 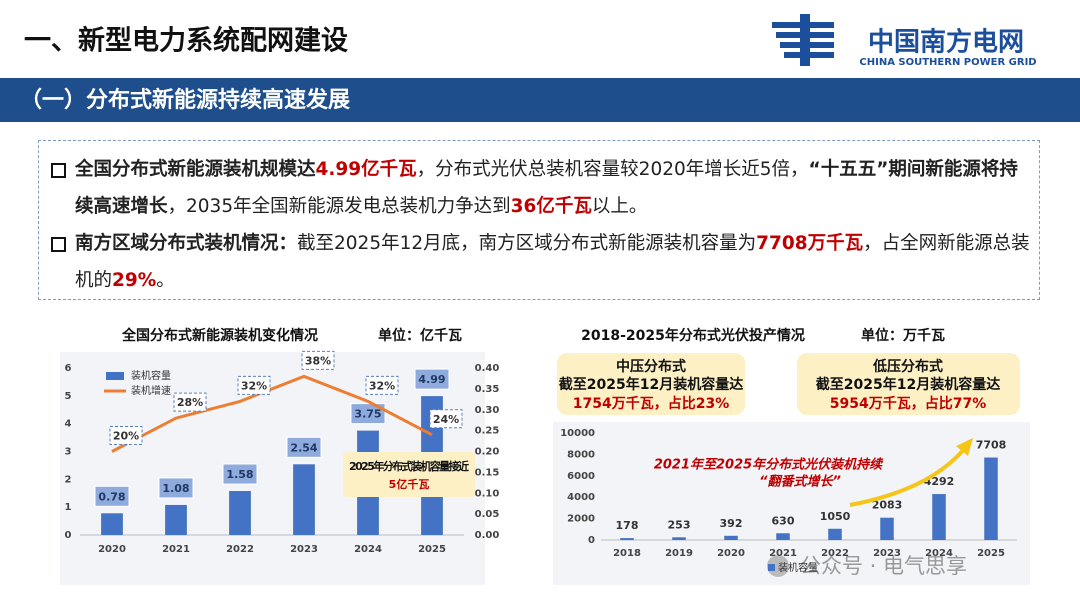 I want to click on legend-swatch, so click(x=771, y=567).